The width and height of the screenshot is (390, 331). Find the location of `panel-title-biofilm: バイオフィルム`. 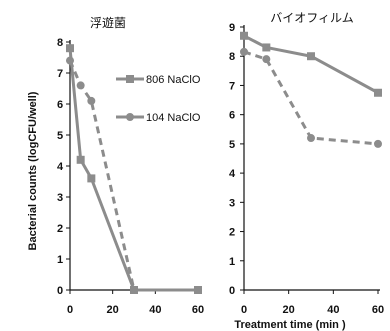

panel-title-biofilm: バイオフィルム is located at coordinates (312, 18).